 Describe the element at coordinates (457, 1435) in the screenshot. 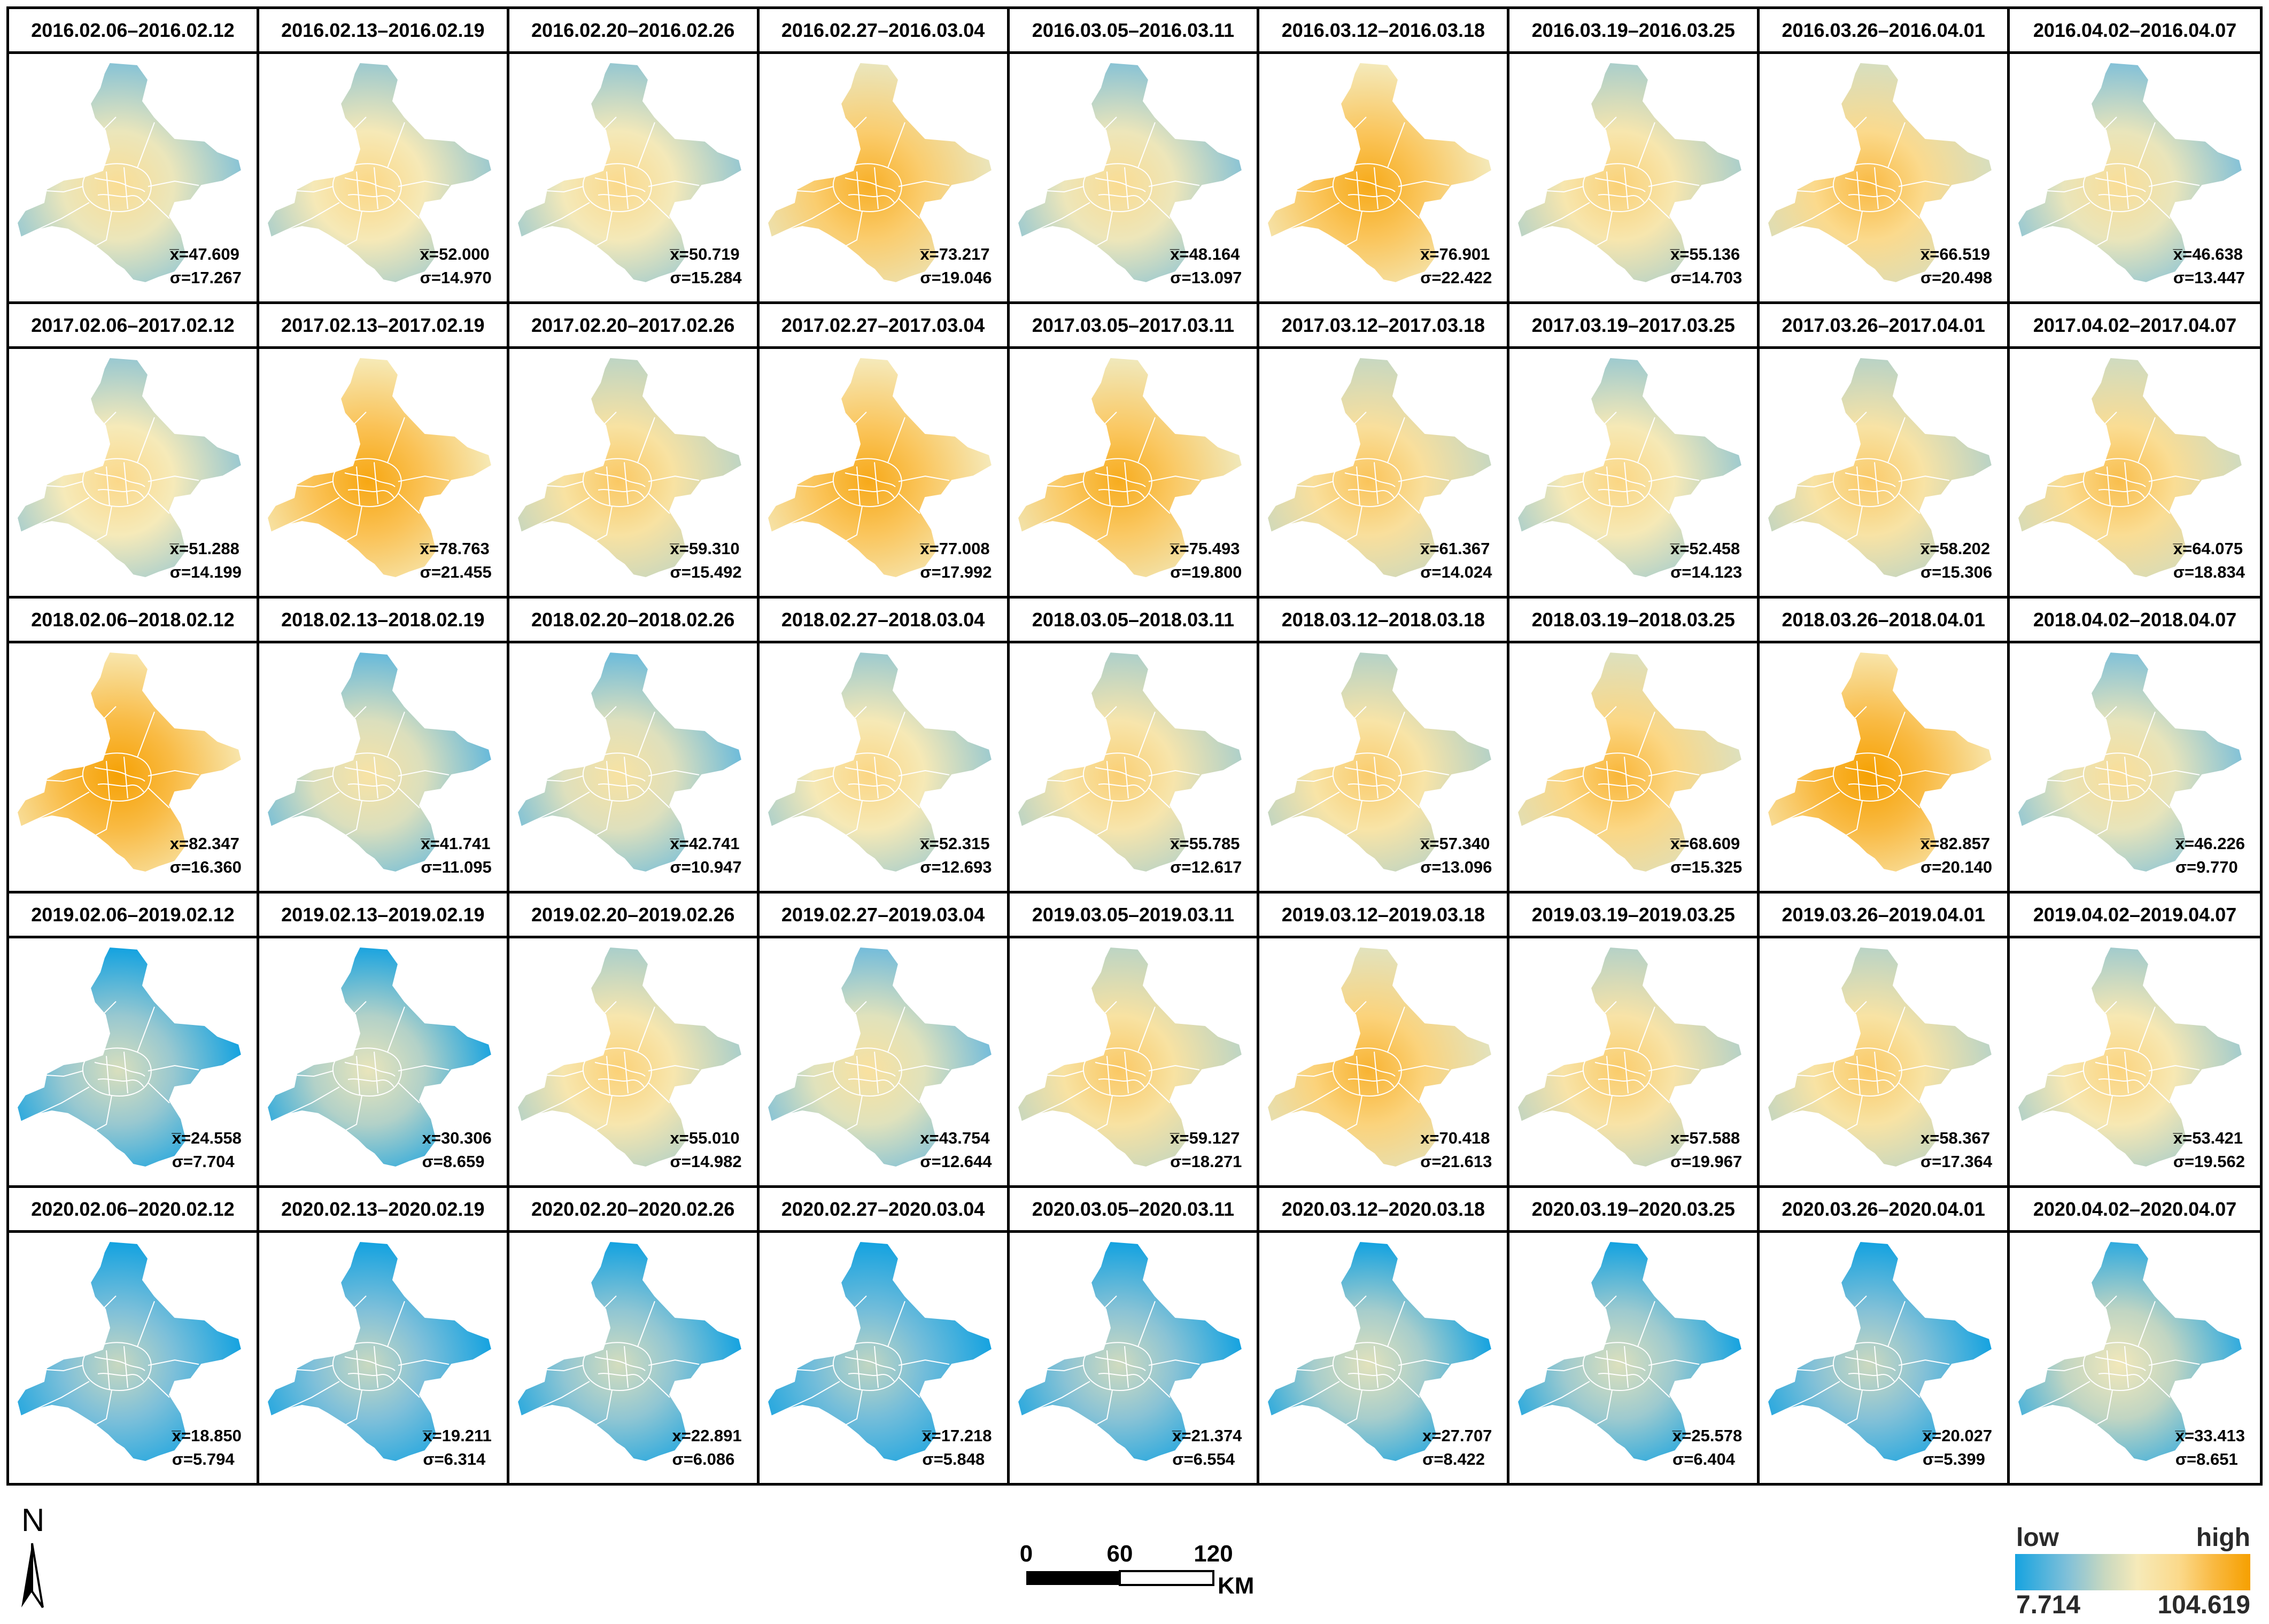

I see `mean-value: x̅=19.211` at that location.